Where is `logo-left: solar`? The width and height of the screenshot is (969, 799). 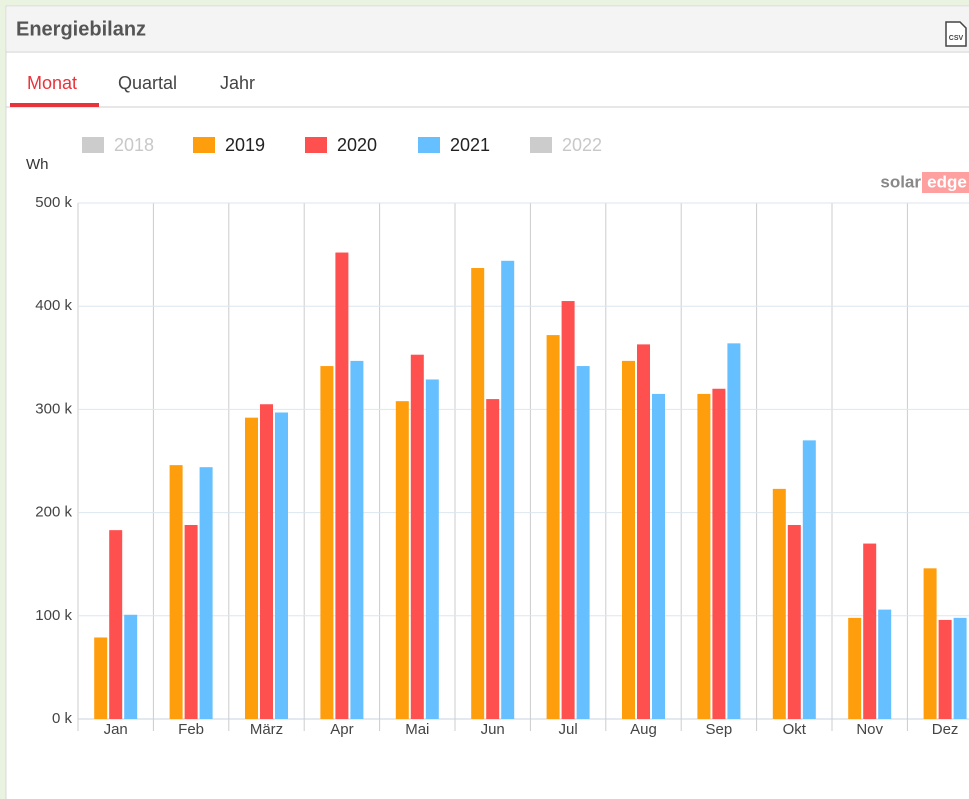
logo-left: solar is located at coordinates (900, 181).